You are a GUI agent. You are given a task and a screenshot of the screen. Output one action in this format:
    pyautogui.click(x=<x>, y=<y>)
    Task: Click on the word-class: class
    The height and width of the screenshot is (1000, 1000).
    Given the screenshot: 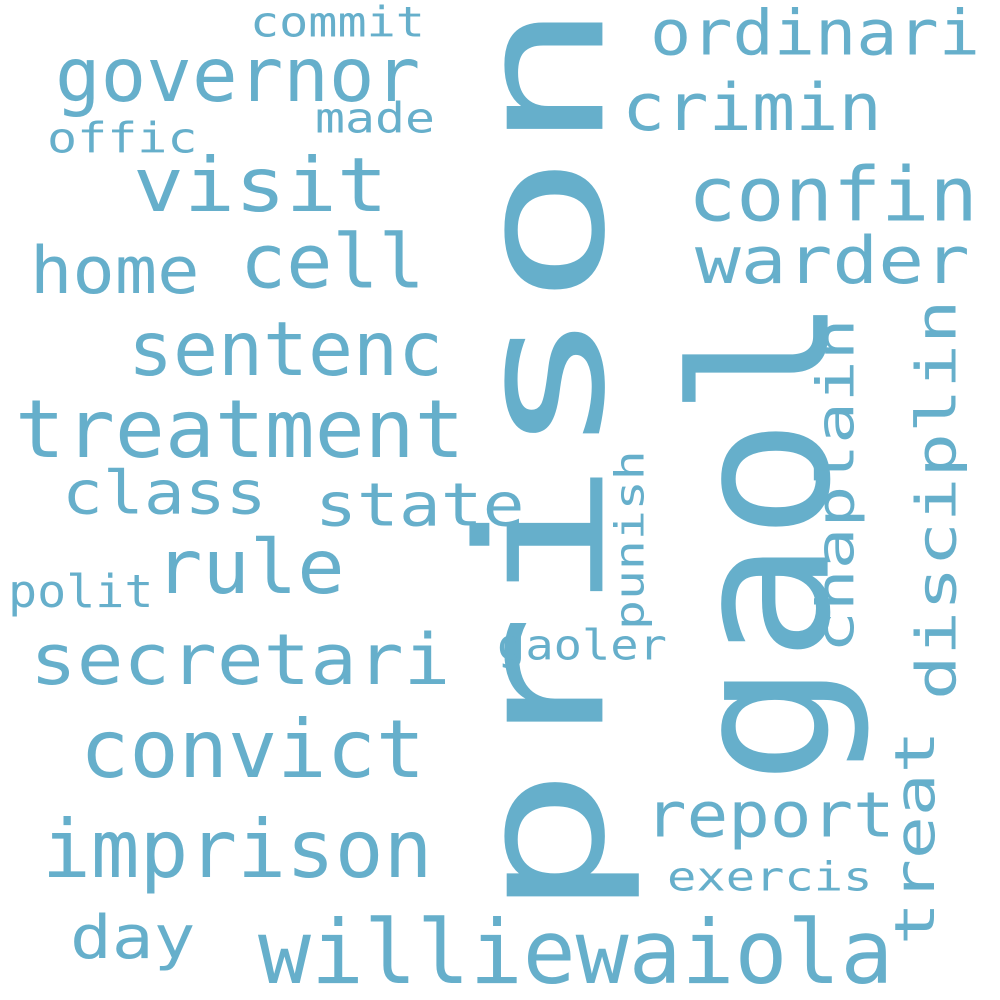 What is the action you would take?
    pyautogui.click(x=164, y=492)
    